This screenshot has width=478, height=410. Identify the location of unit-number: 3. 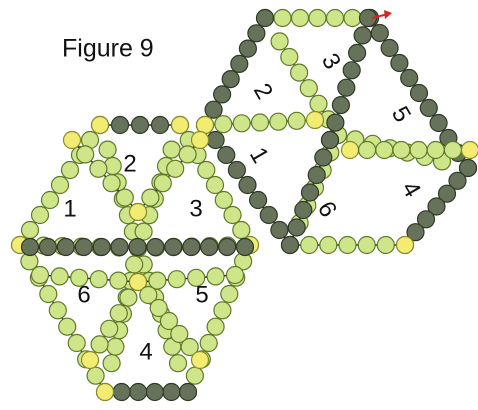
(331, 61).